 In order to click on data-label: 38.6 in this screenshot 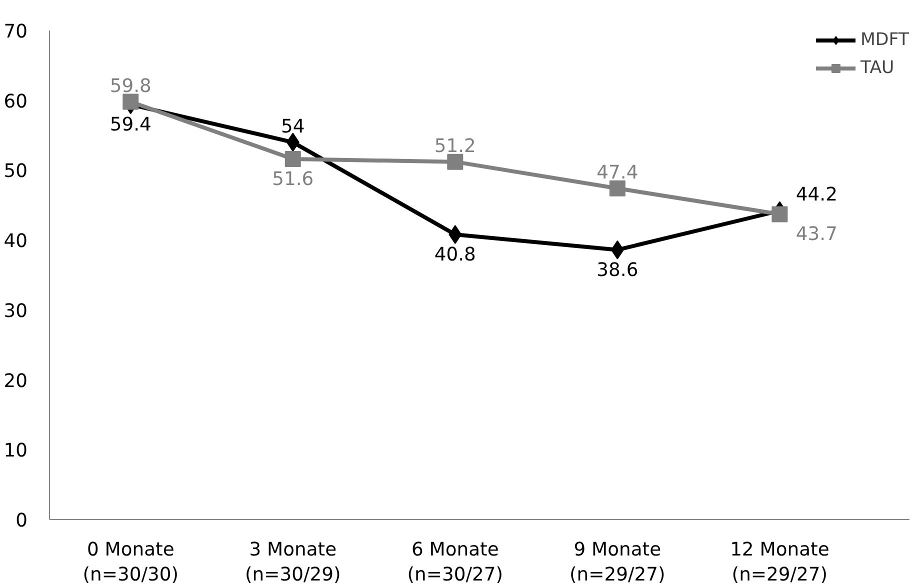, I will do `click(617, 270)`.